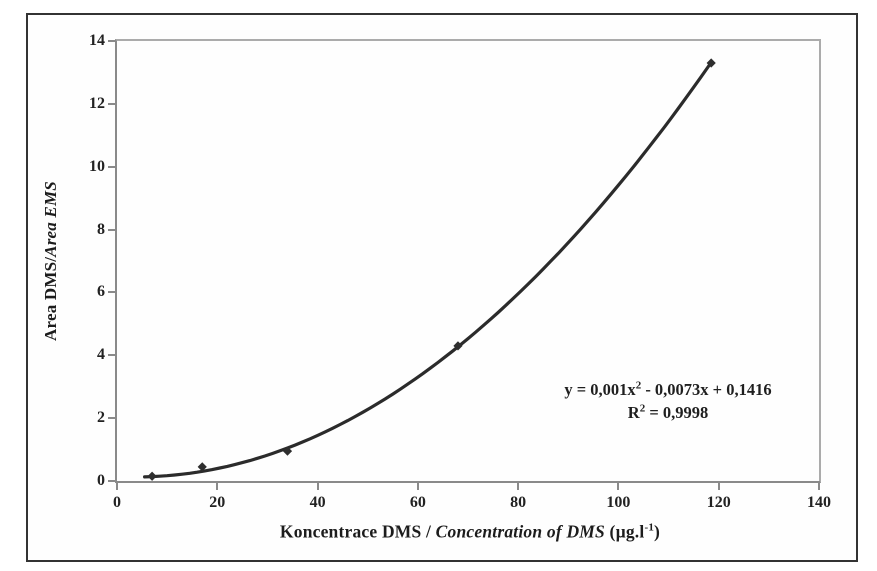 The width and height of the screenshot is (877, 571). What do you see at coordinates (50, 298) in the screenshot?
I see `y-axis-title-czech: Area DMS/` at bounding box center [50, 298].